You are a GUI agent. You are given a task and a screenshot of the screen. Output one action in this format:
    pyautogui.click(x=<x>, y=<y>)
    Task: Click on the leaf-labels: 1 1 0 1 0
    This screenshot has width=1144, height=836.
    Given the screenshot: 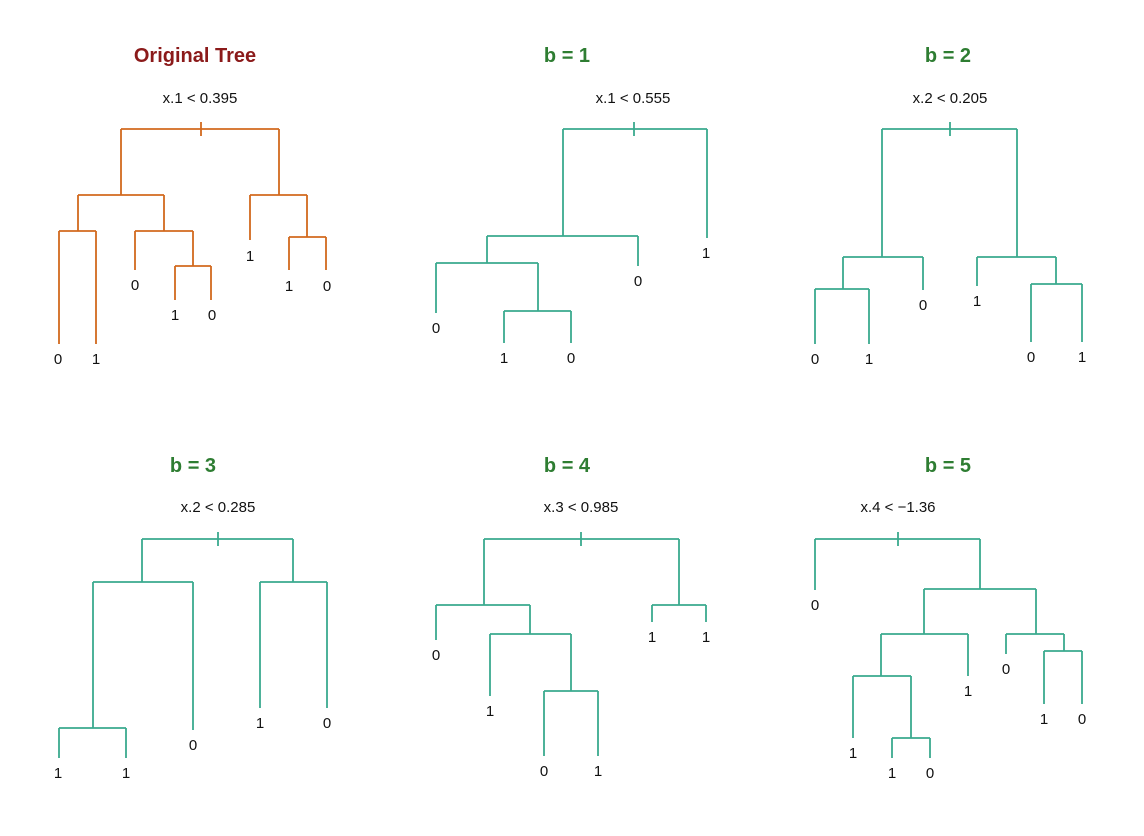 What is the action you would take?
    pyautogui.click(x=192, y=748)
    